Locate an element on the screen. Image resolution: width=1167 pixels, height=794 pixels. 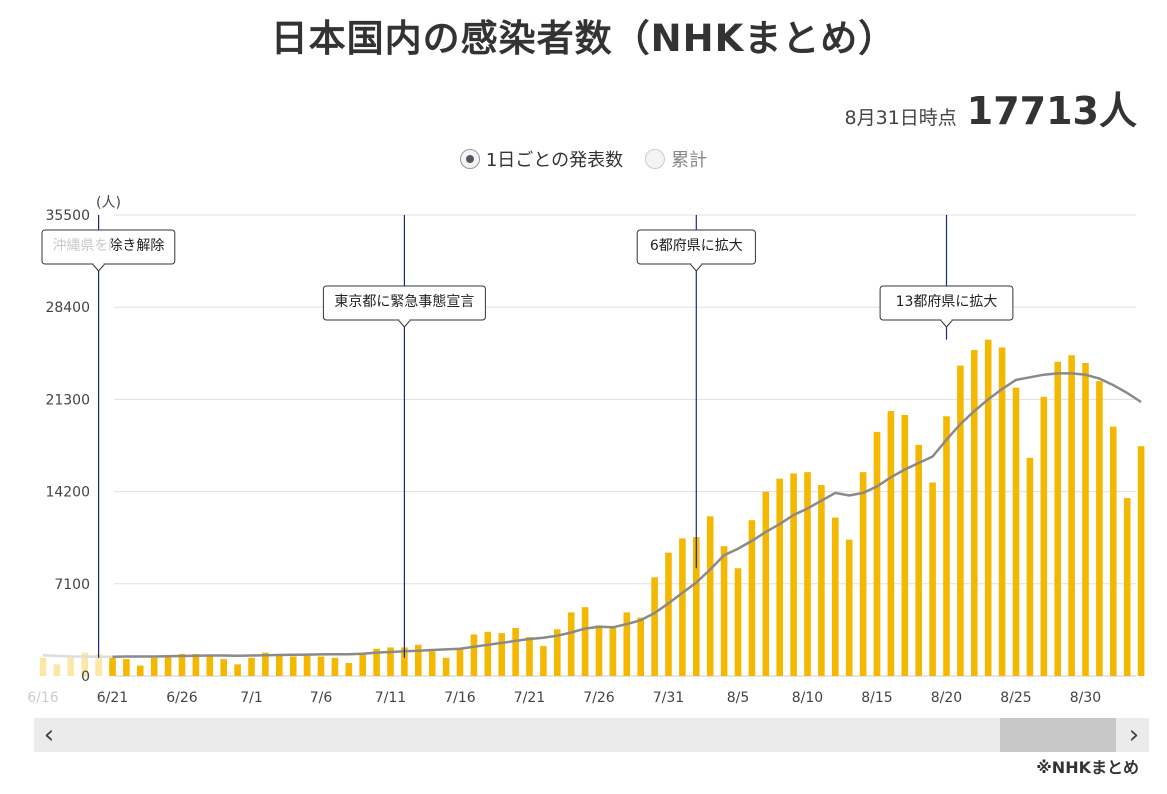
view-toggle: 1日ごとの発表数 累計 is located at coordinates (583, 159).